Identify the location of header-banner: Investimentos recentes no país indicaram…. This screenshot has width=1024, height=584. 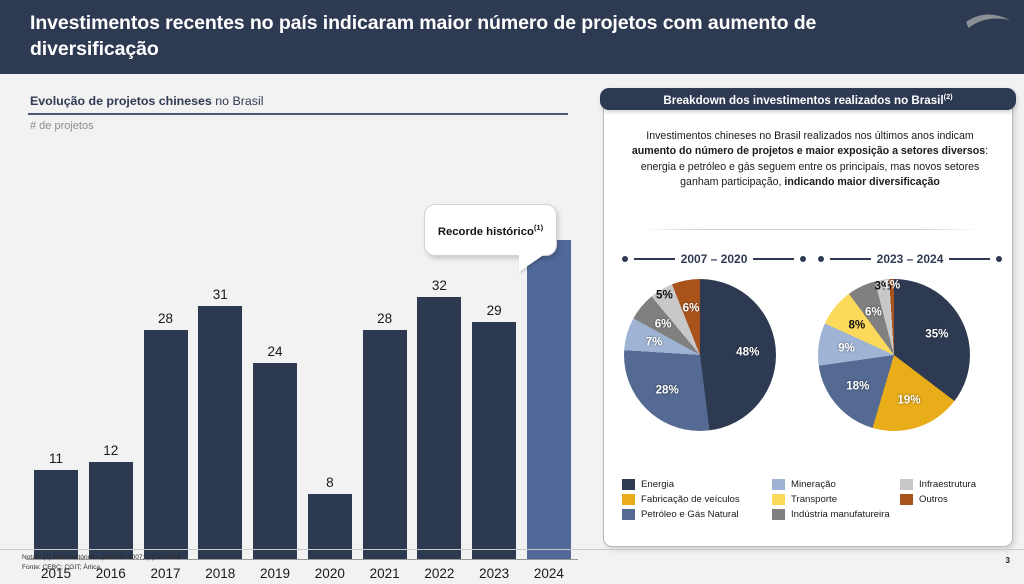
(512, 37).